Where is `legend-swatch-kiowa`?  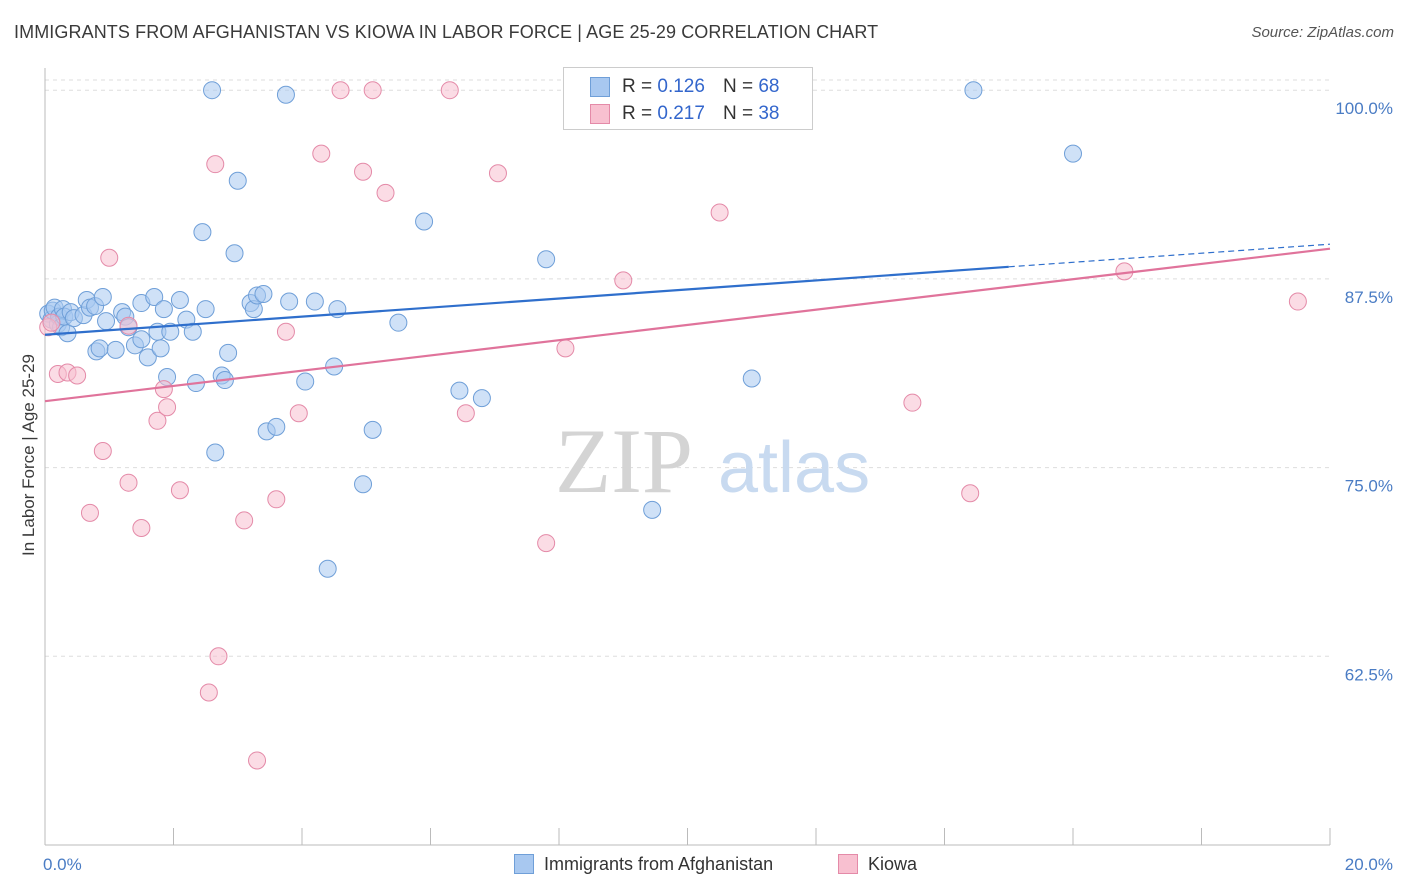
legend-swatch-kiowa is located at coordinates (600, 114).